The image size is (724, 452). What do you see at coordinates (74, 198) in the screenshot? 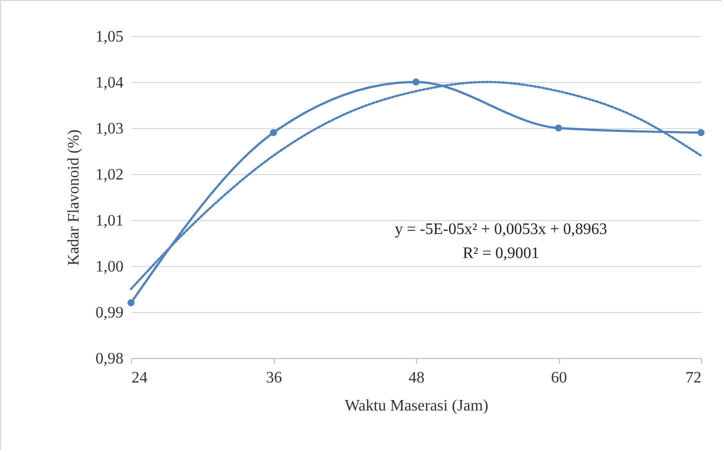
I see `y-axis-title: Kadar Flavonoid (%)` at bounding box center [74, 198].